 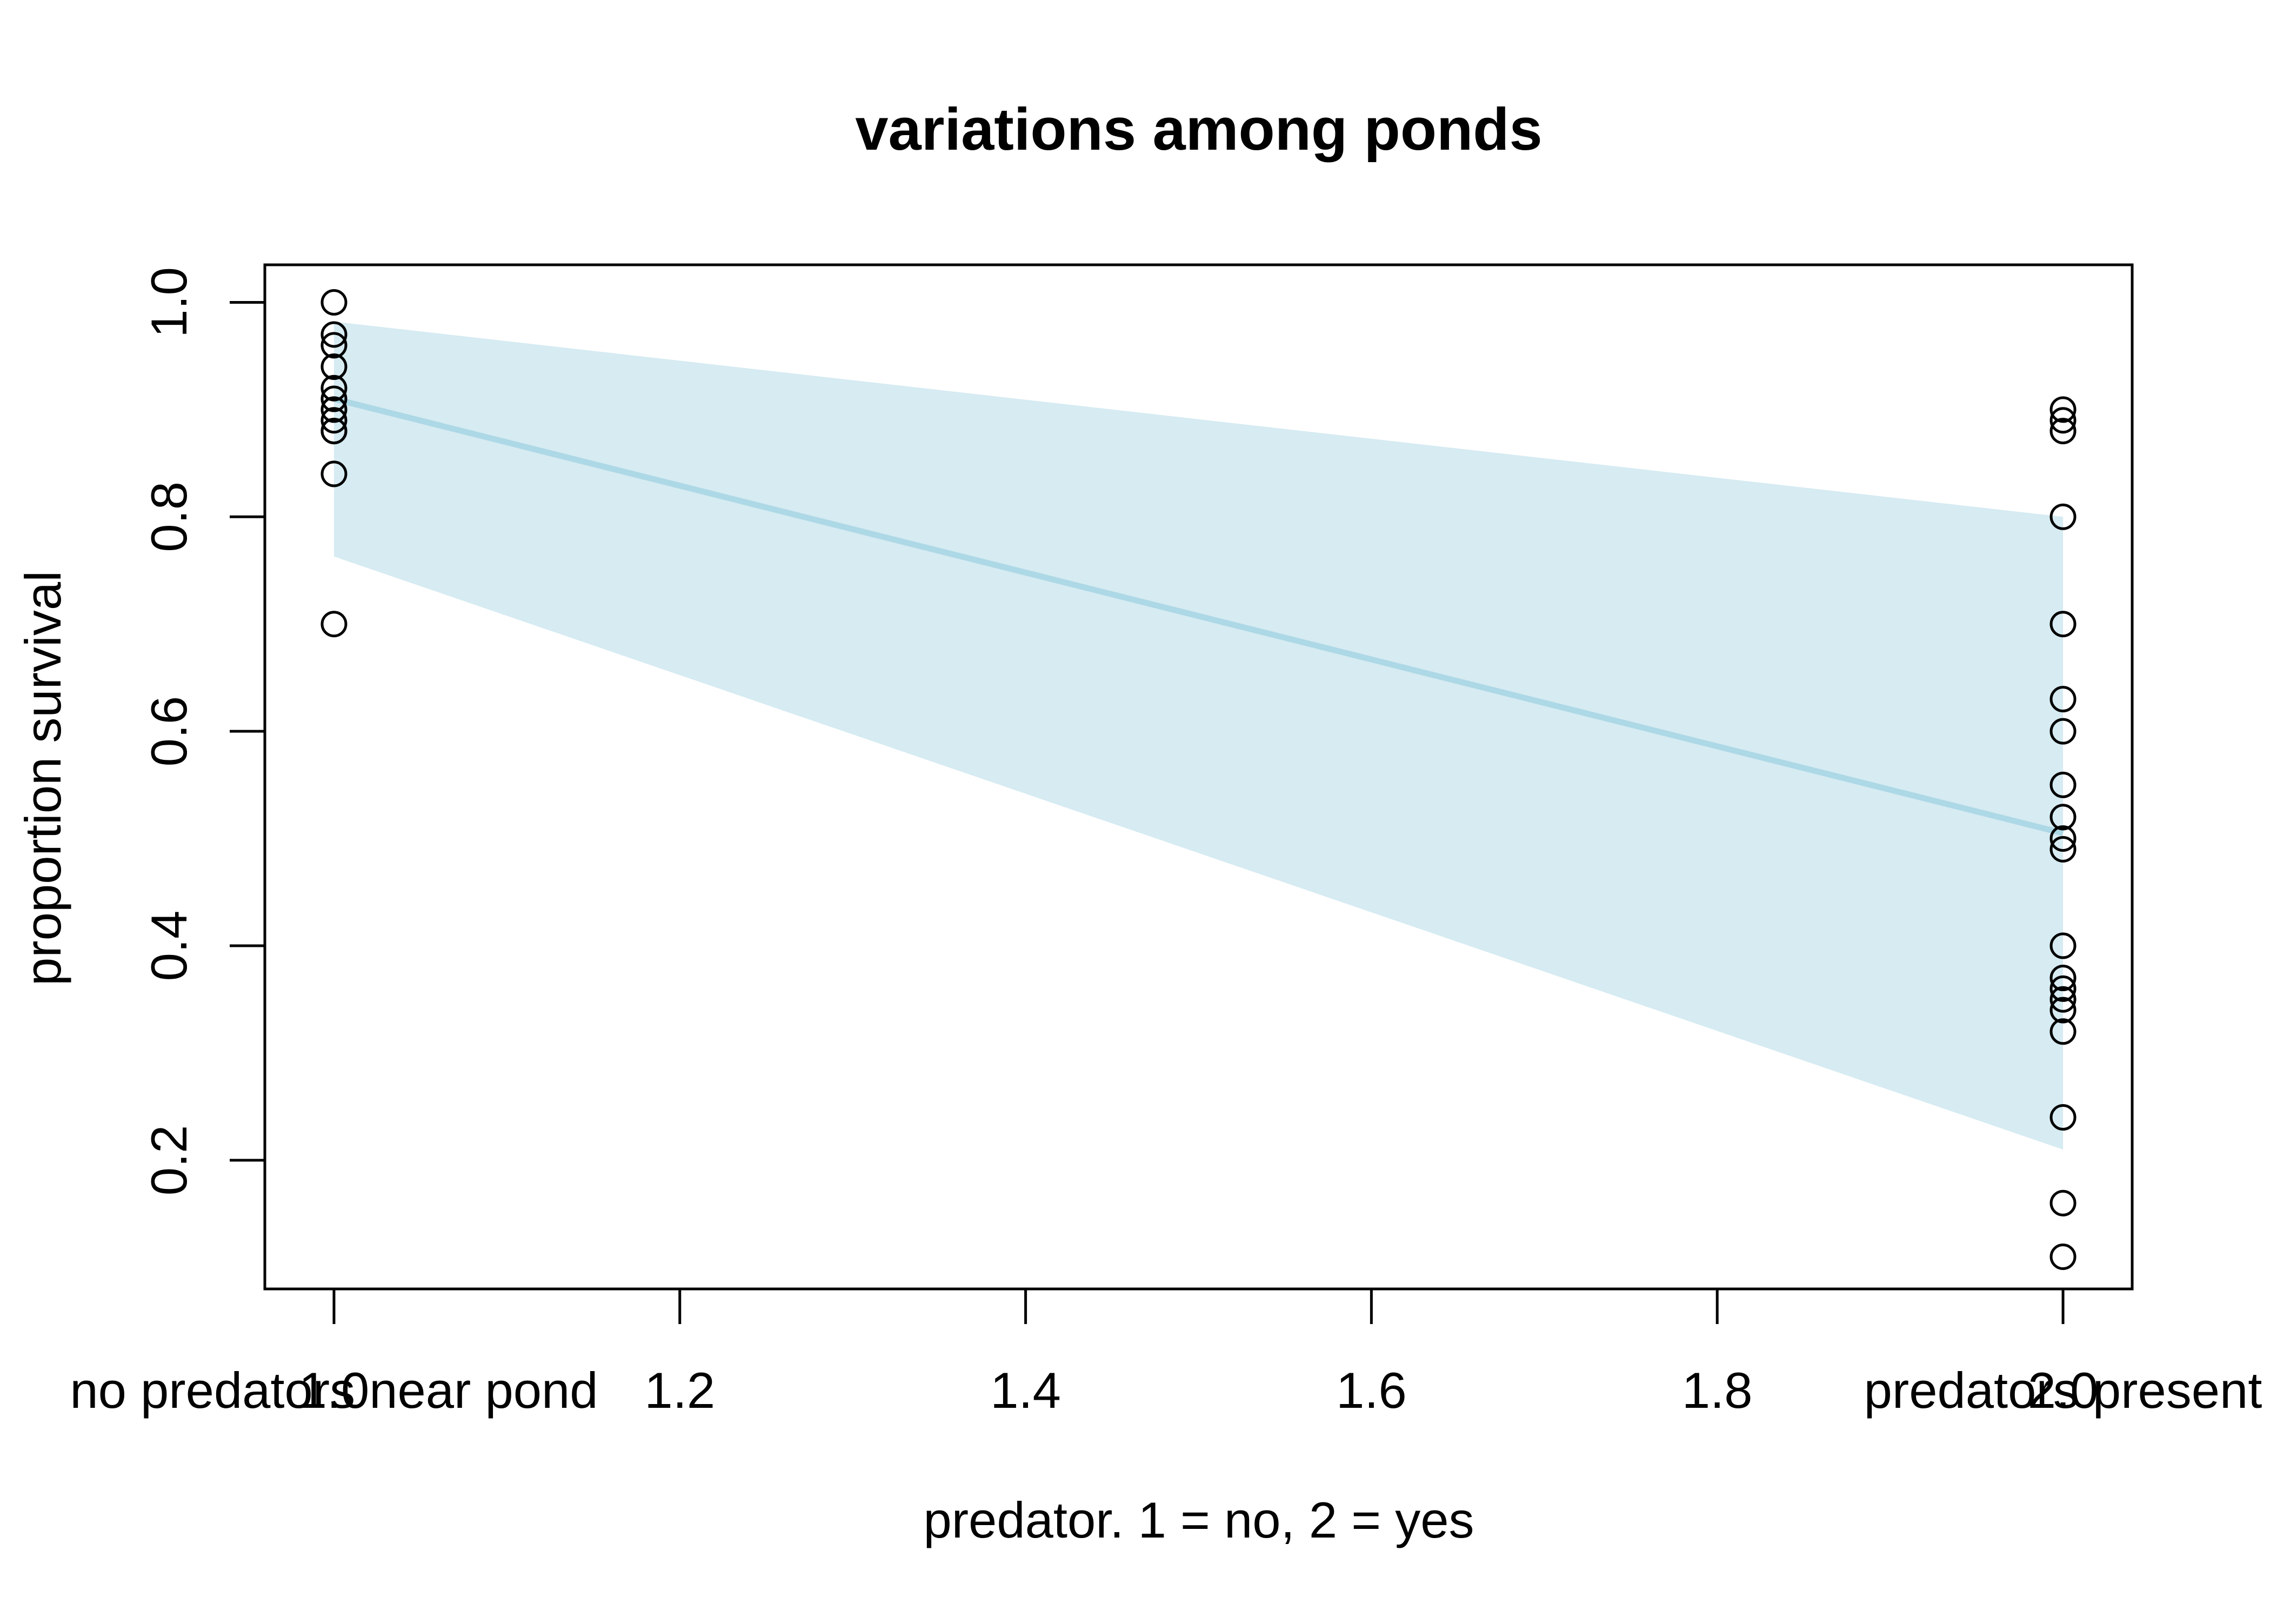 I want to click on x-tick-label: 1.0, so click(x=334, y=1390).